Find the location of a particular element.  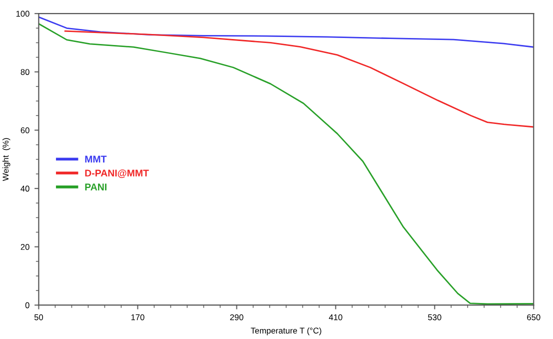

legend-label: D-PANI@MMT is located at coordinates (117, 174).